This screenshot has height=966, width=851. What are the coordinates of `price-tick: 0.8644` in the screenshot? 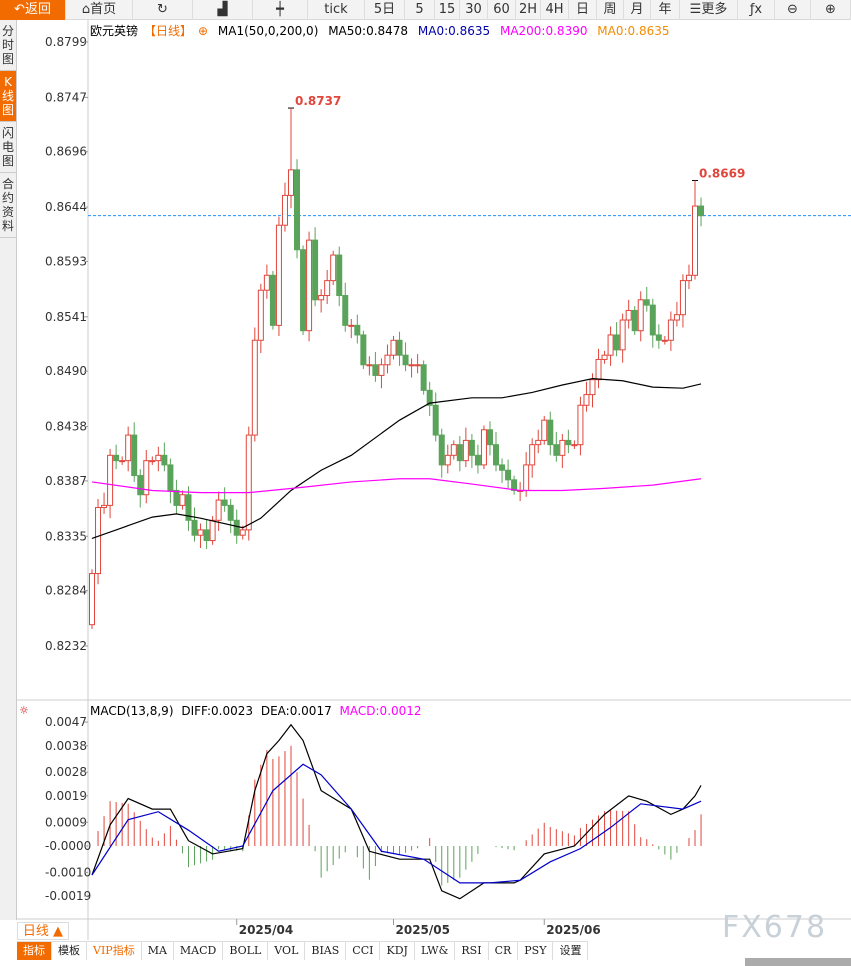 It's located at (66, 207).